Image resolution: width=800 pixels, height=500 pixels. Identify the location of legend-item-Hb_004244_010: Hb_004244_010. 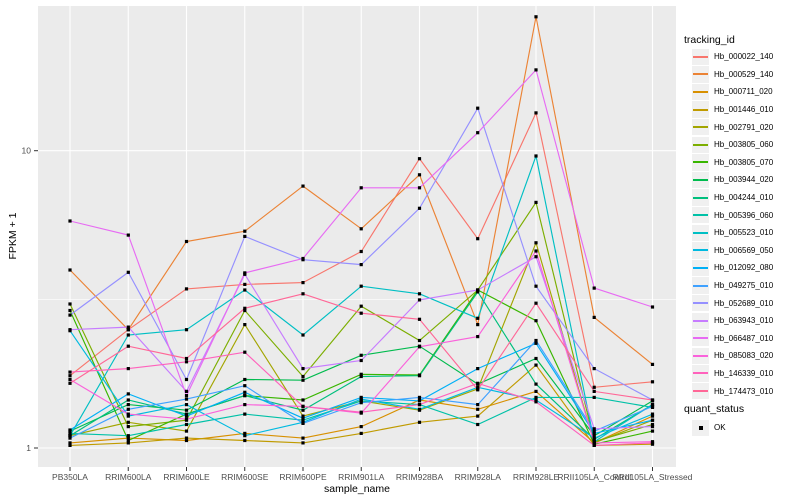
(728, 198).